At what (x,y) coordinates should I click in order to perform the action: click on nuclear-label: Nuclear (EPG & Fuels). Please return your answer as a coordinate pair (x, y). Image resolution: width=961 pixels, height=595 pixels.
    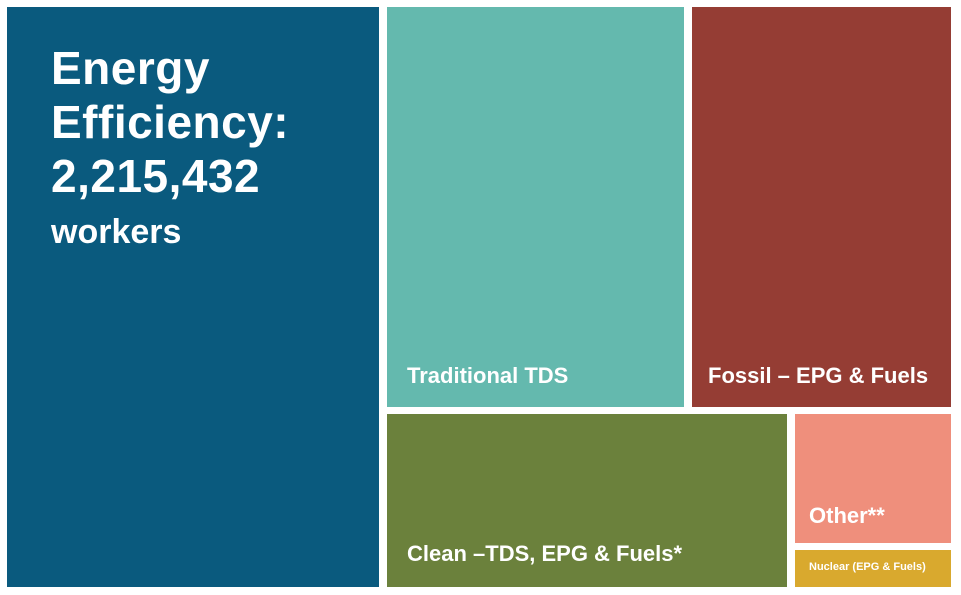
    Looking at the image, I should click on (867, 567).